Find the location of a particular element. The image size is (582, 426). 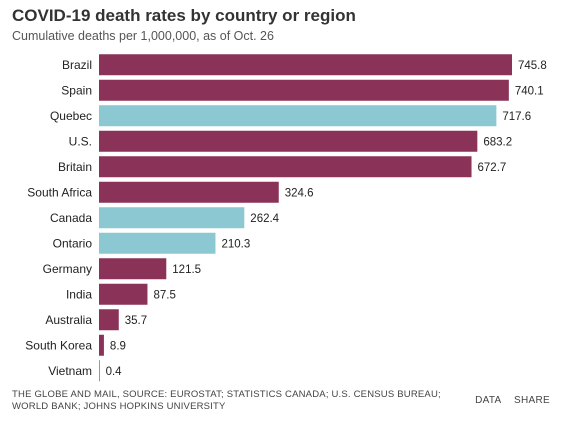

category-label: India is located at coordinates (79, 294).